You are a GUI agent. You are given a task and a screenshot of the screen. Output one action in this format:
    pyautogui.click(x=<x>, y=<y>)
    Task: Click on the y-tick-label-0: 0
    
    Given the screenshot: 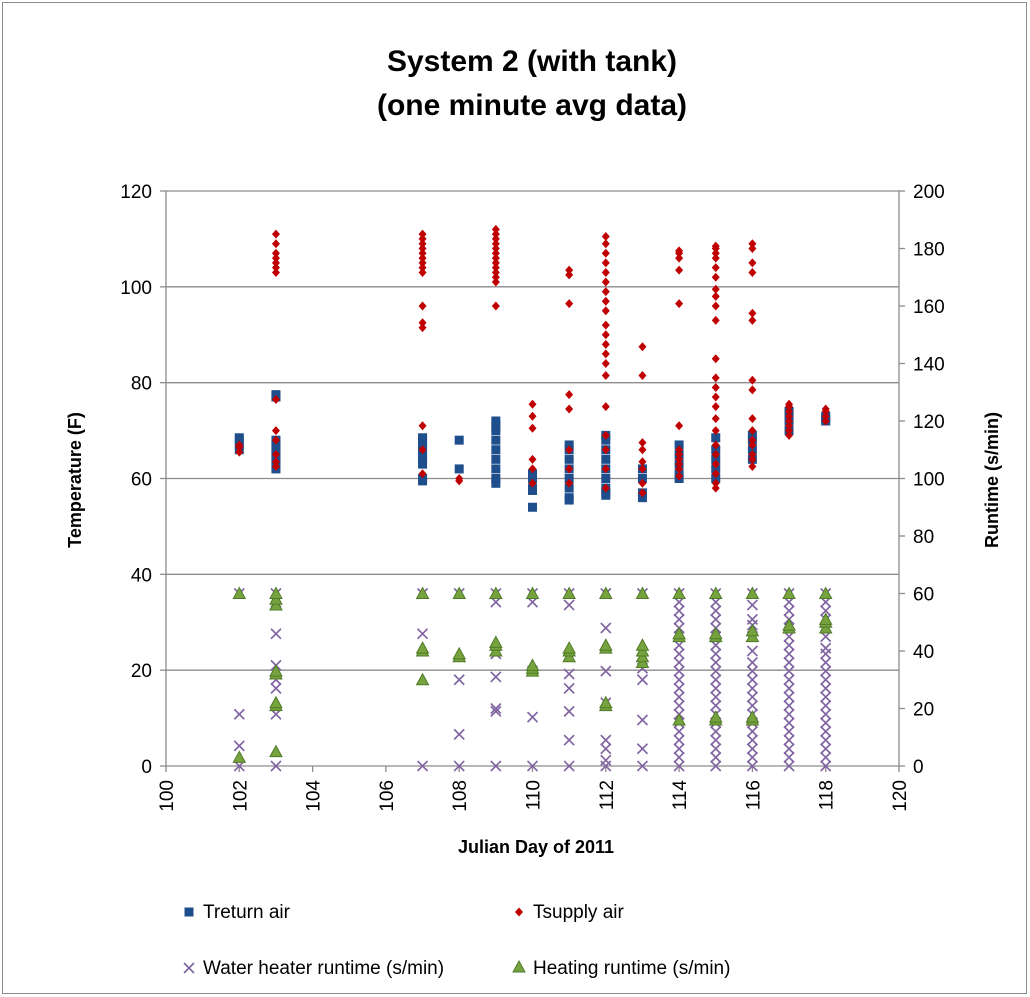 What is the action you would take?
    pyautogui.click(x=146, y=767)
    